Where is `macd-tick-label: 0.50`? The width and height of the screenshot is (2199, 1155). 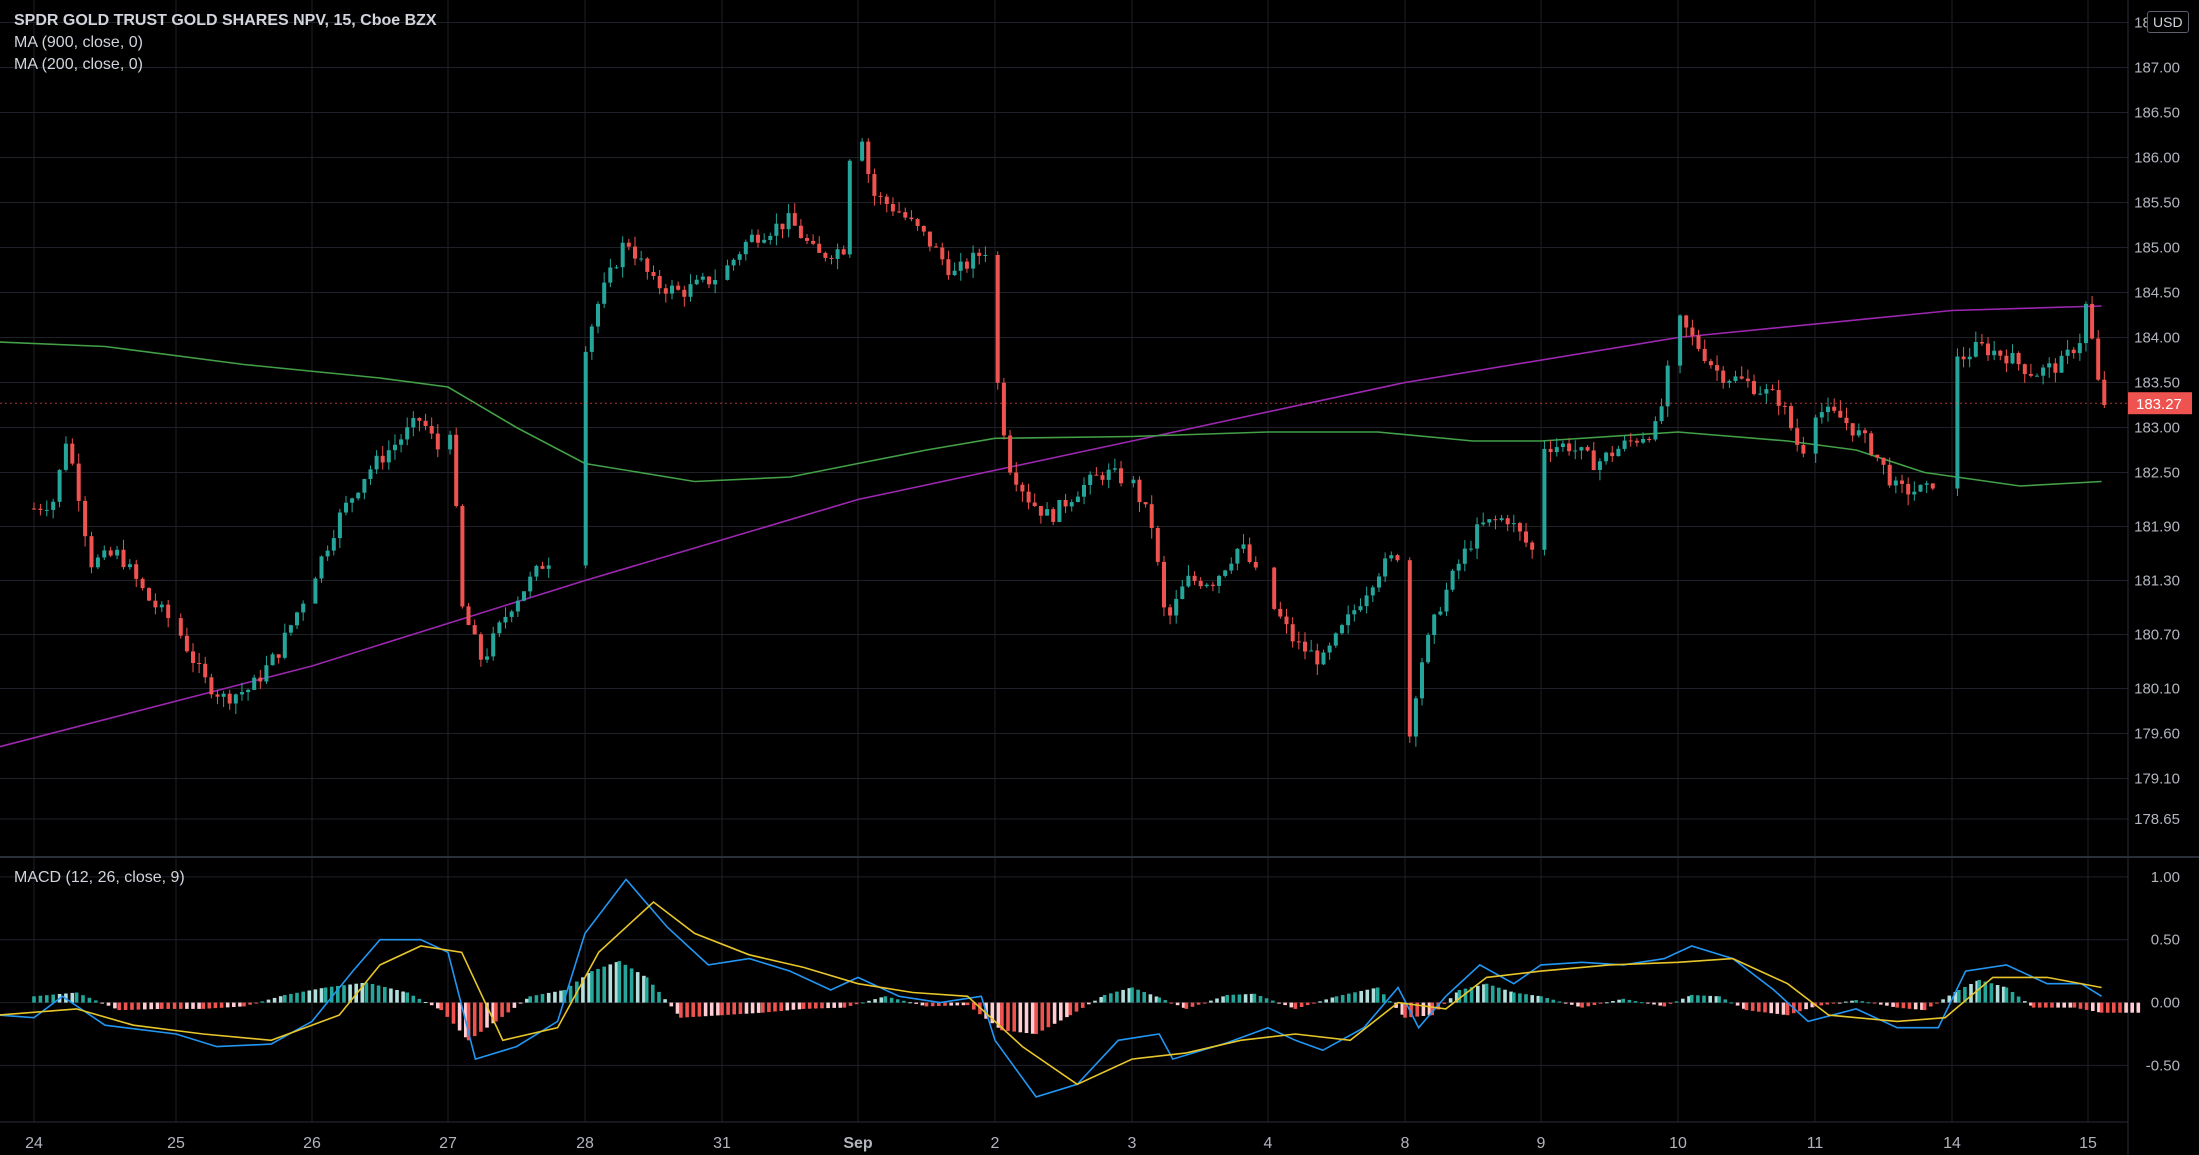
macd-tick-label: 0.50 is located at coordinates (2165, 940).